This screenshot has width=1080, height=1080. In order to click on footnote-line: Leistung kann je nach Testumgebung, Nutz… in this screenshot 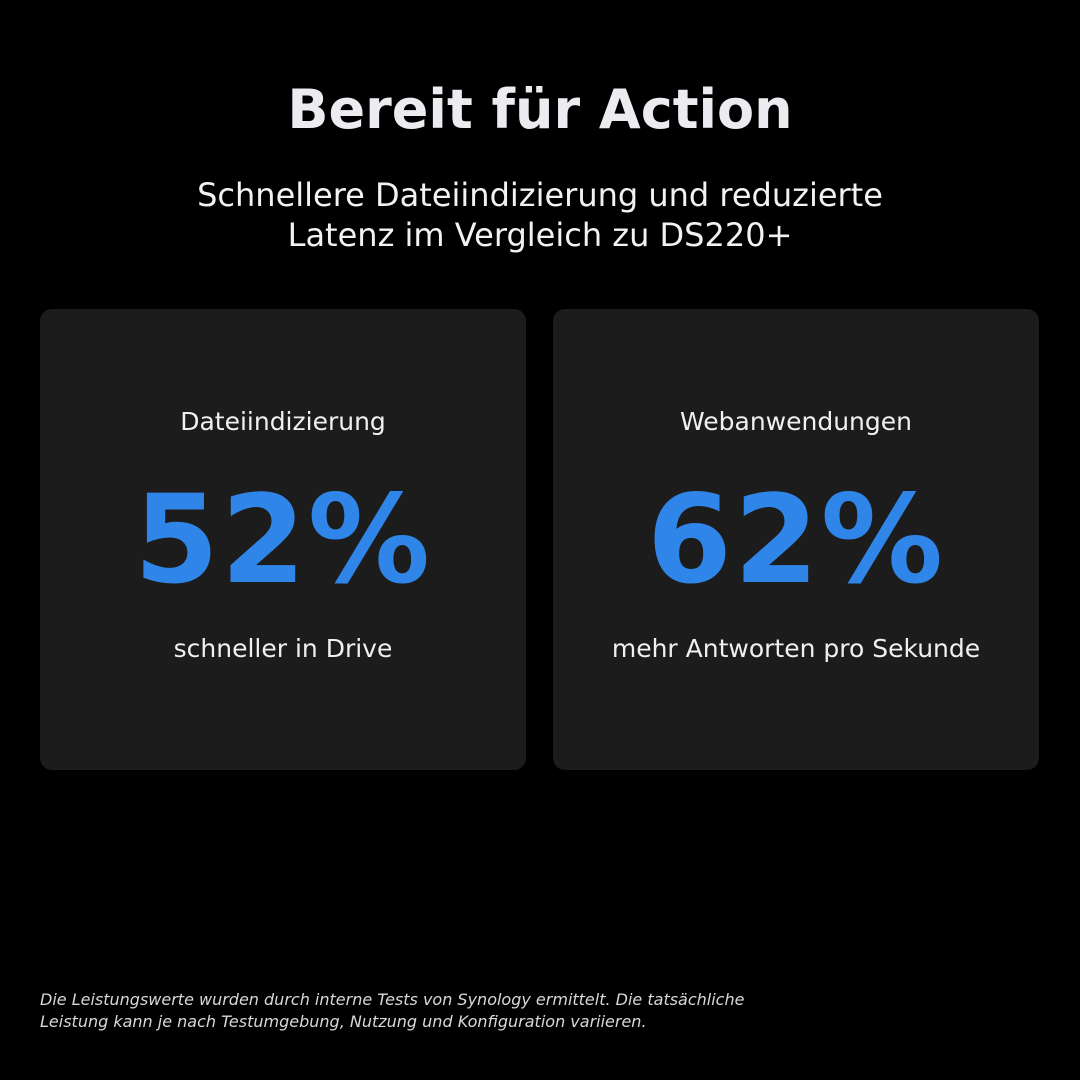, I will do `click(343, 1021)`.